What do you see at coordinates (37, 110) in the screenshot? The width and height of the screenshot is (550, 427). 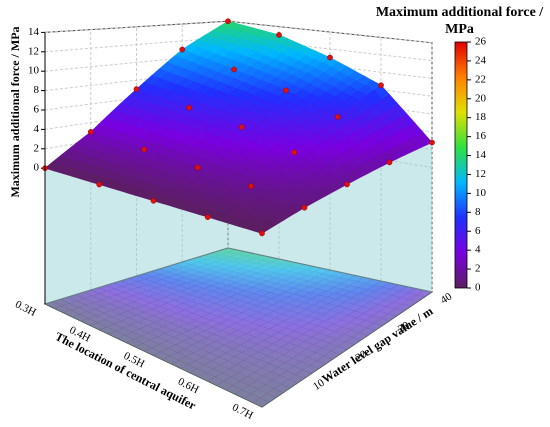 I see `z-tick-label: 6` at bounding box center [37, 110].